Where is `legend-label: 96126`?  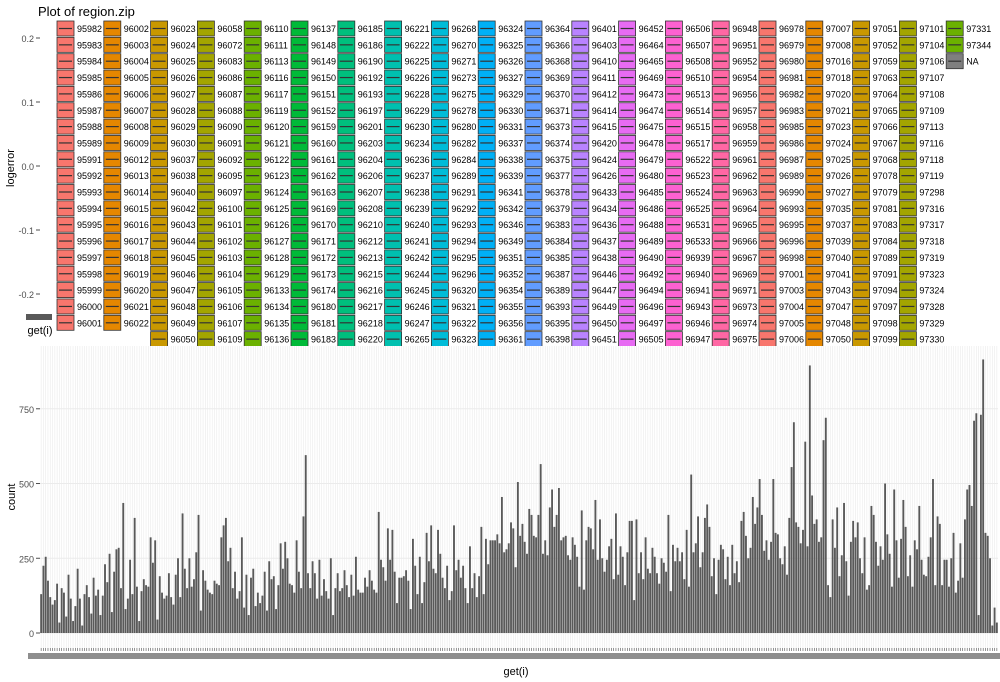 legend-label: 96126 is located at coordinates (276, 225).